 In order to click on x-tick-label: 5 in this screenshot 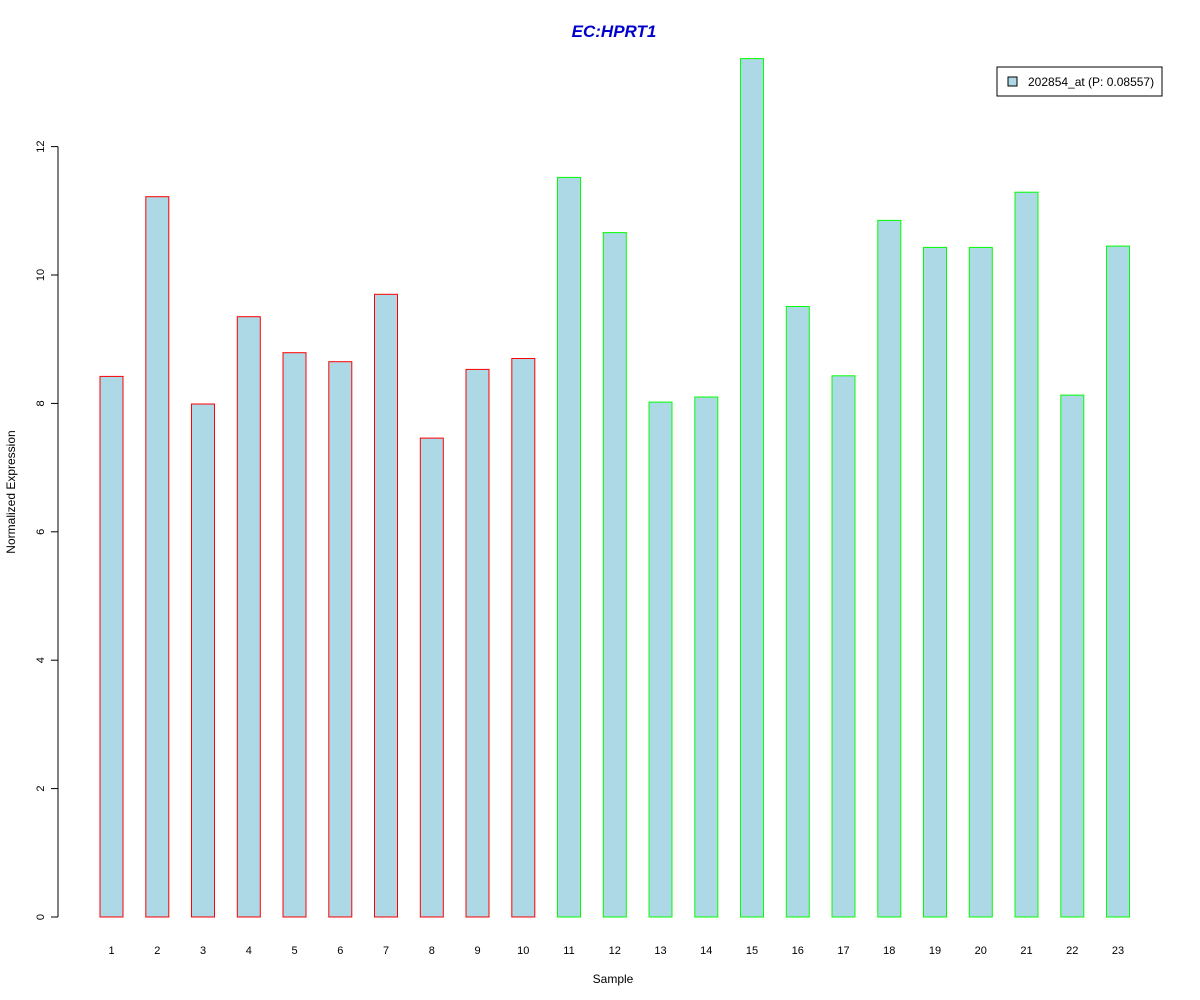, I will do `click(294, 951)`.